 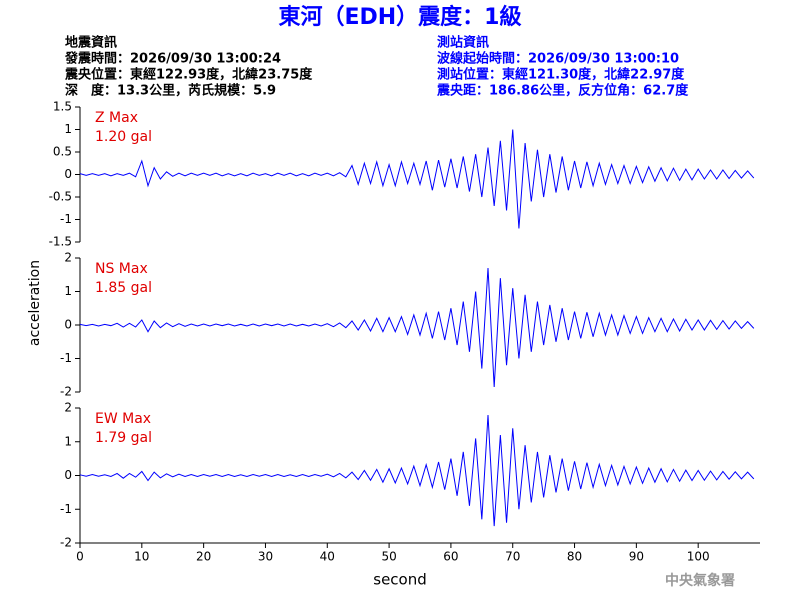 I want to click on info-right: 測站資訊, so click(x=463, y=43).